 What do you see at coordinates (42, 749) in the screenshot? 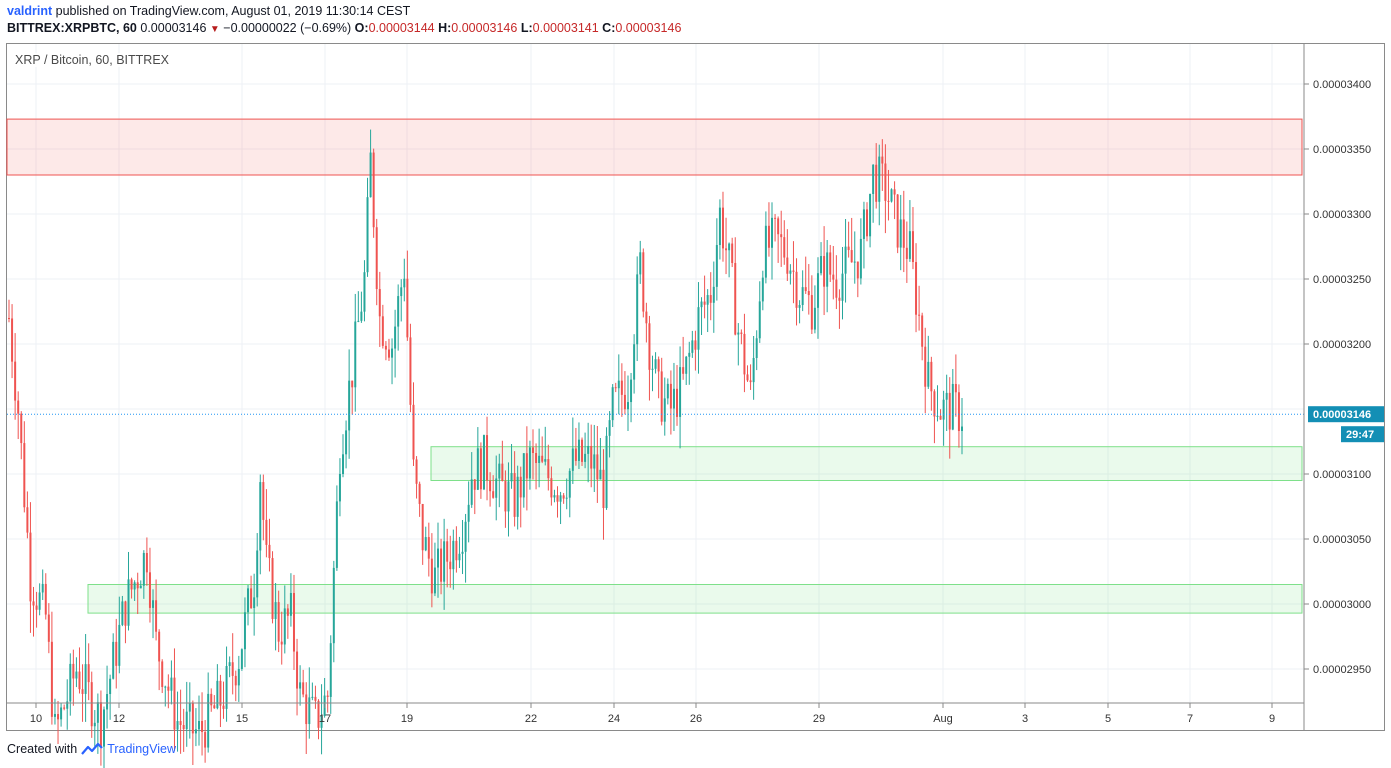
I see `created-with-text: Created with` at bounding box center [42, 749].